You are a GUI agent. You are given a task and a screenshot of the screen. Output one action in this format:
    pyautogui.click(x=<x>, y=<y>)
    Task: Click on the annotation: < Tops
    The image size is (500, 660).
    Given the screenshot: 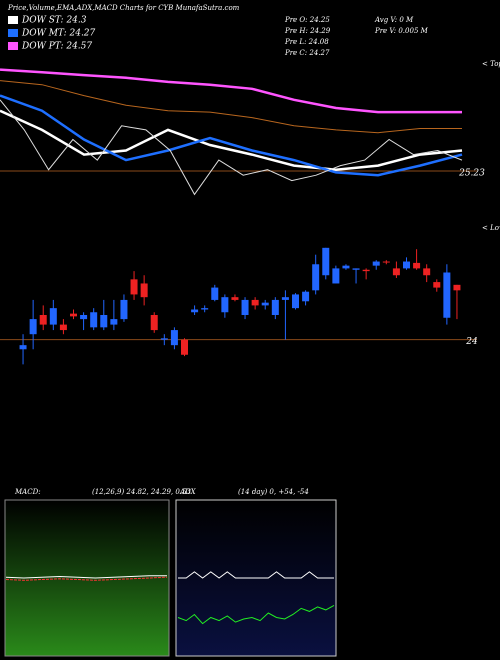 What is the action you would take?
    pyautogui.click(x=491, y=64)
    